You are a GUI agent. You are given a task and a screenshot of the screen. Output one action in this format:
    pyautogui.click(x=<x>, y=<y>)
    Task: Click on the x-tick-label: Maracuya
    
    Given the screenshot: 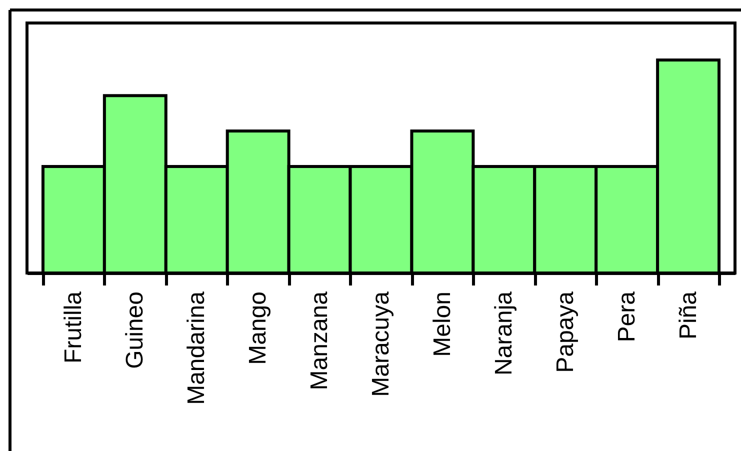 What is the action you would take?
    pyautogui.click(x=381, y=343)
    